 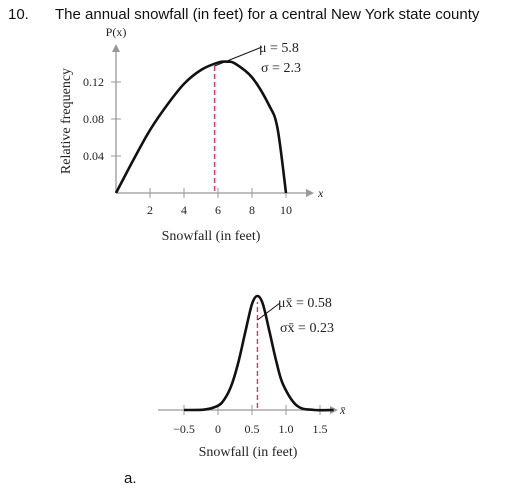 What do you see at coordinates (286, 429) in the screenshot?
I see `x-tick-label-2: 1.0` at bounding box center [286, 429].